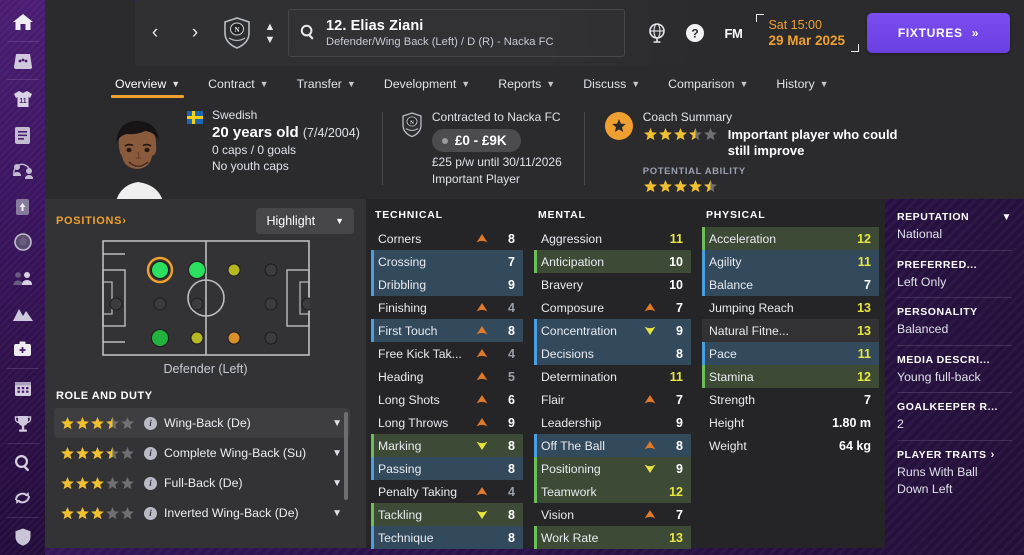 Image resolution: width=1024 pixels, height=555 pixels. I want to click on tab-comparison: Comparison ▼, so click(708, 87).